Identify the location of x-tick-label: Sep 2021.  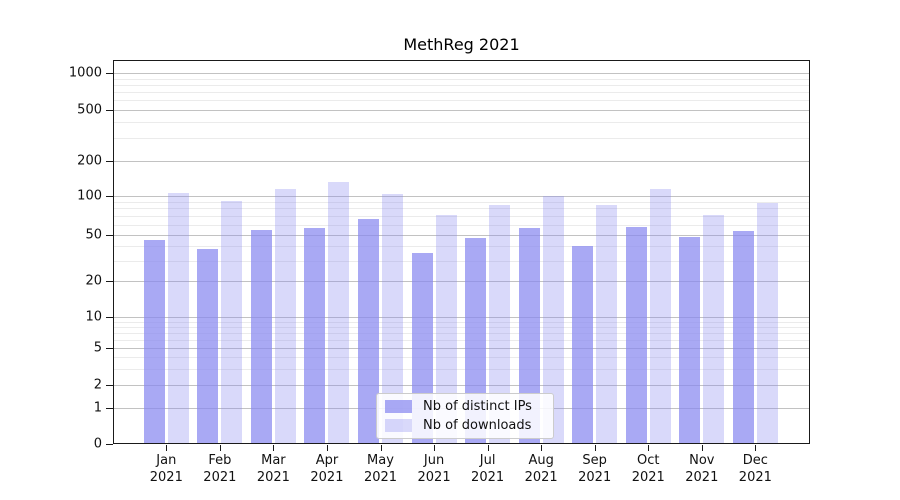
(595, 469).